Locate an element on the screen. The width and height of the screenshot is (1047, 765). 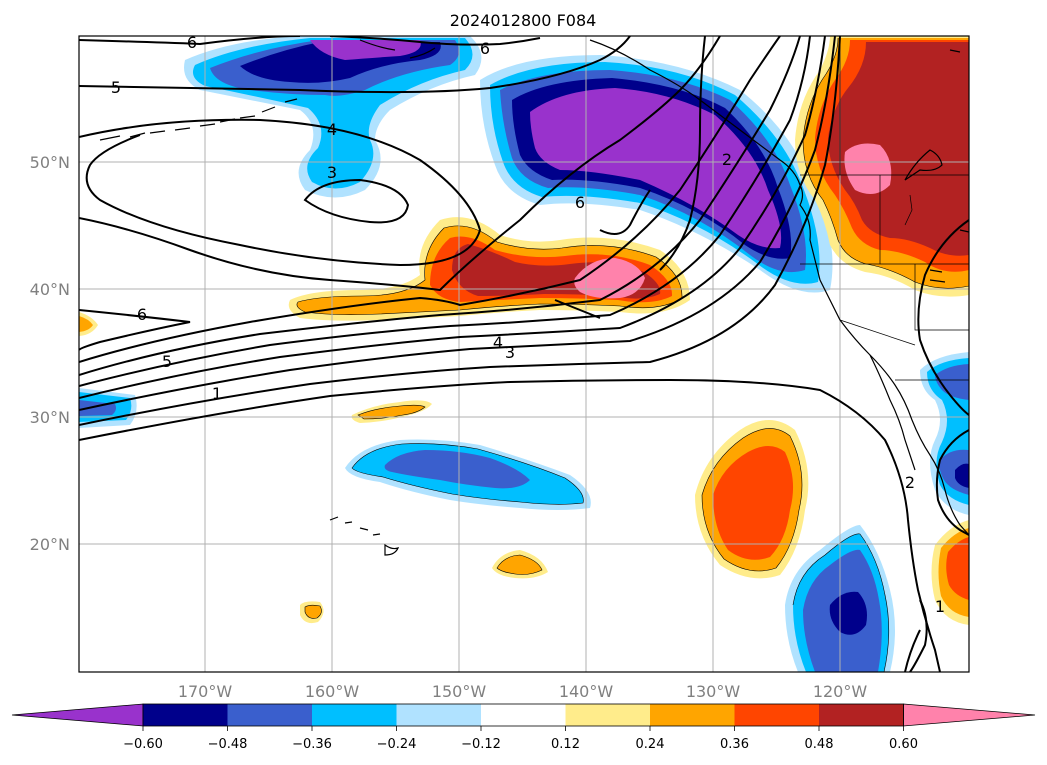
political-borders is located at coordinates (884, 208).